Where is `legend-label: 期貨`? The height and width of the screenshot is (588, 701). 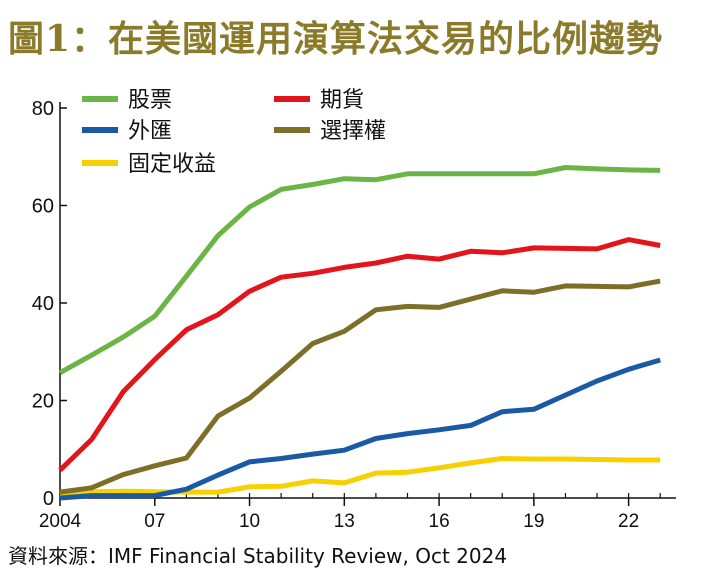 legend-label: 期貨 is located at coordinates (342, 100).